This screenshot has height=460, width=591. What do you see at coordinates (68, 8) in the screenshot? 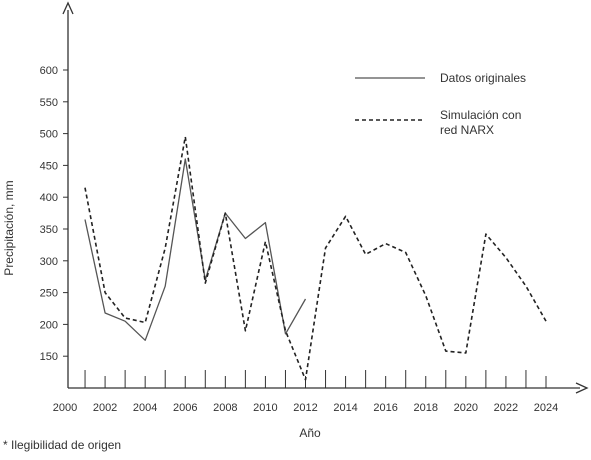
I see `y-axis-arrow` at bounding box center [68, 8].